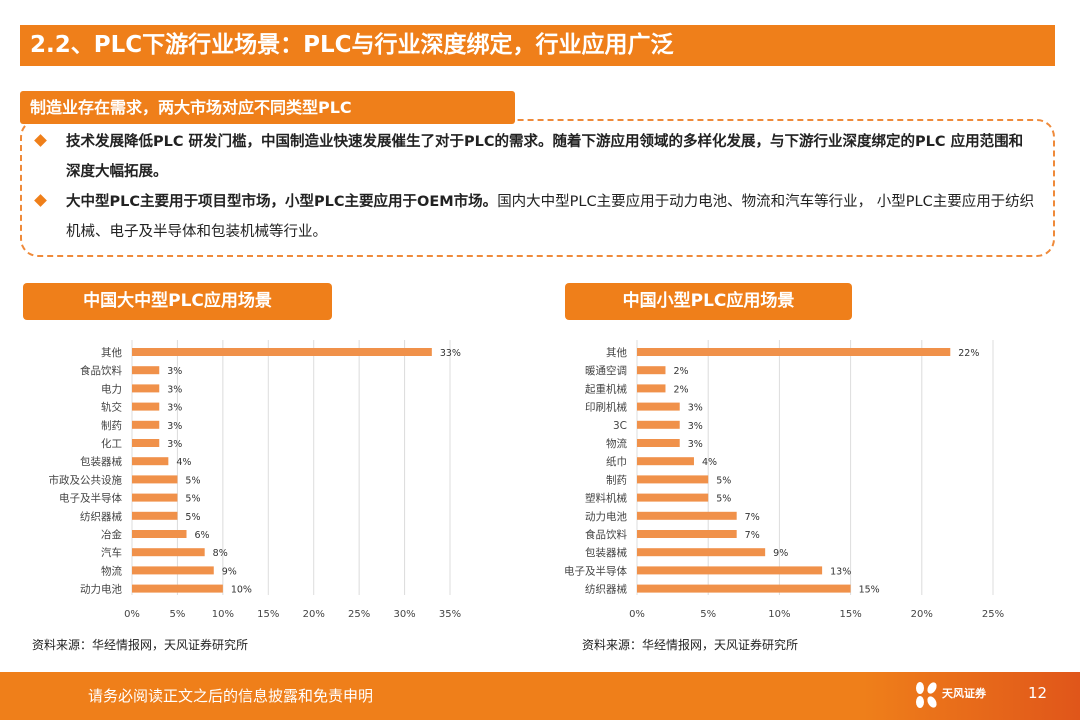 The width and height of the screenshot is (1080, 720). Describe the element at coordinates (111, 443) in the screenshot. I see `category-label: 化工` at that location.